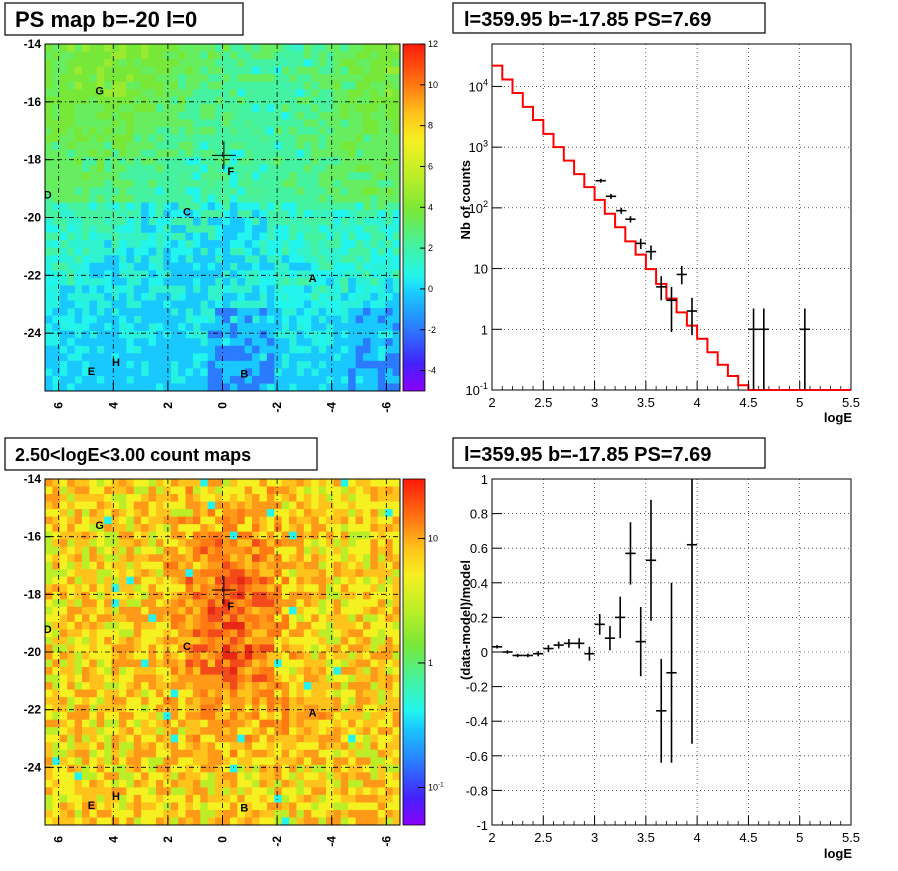 The width and height of the screenshot is (898, 871). Describe the element at coordinates (223, 839) in the screenshot. I see `count-map-x-tick-label: 0` at that location.